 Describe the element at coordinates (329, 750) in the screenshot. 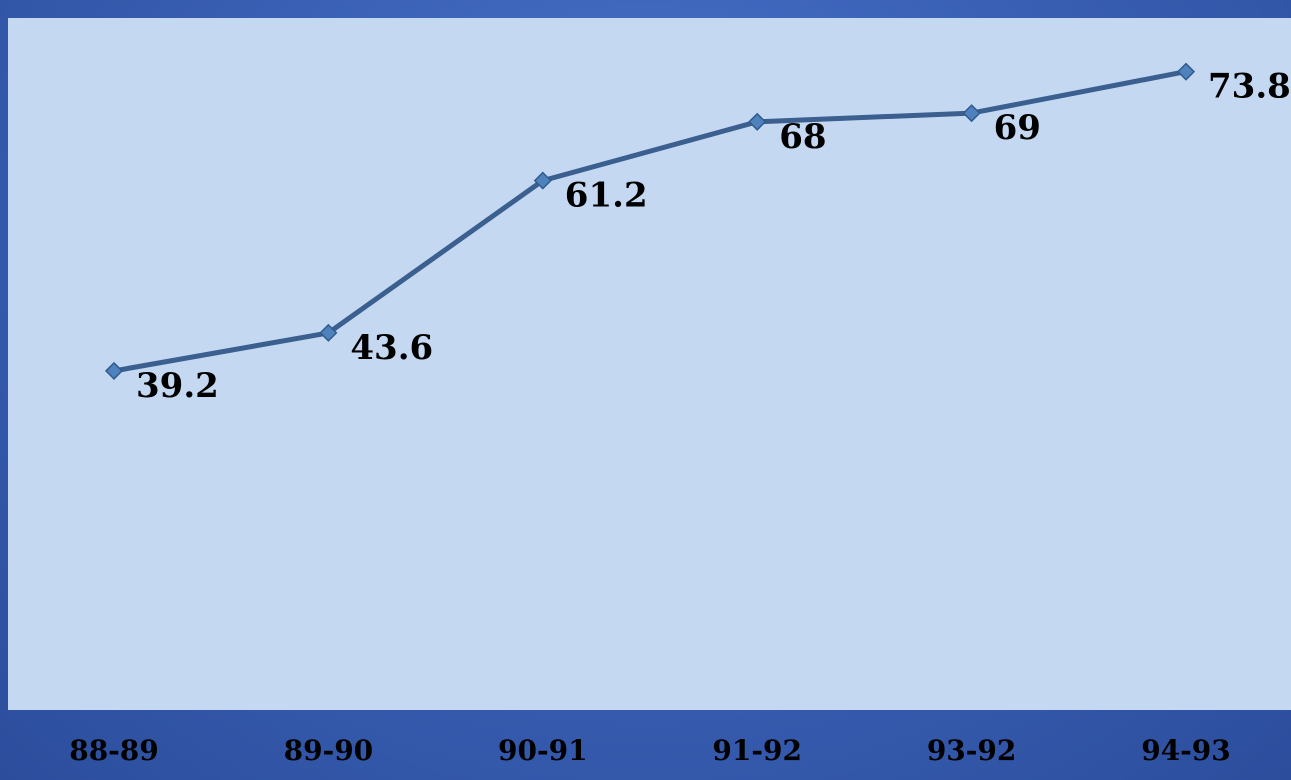

I see `x-tick-label: 89-90` at that location.